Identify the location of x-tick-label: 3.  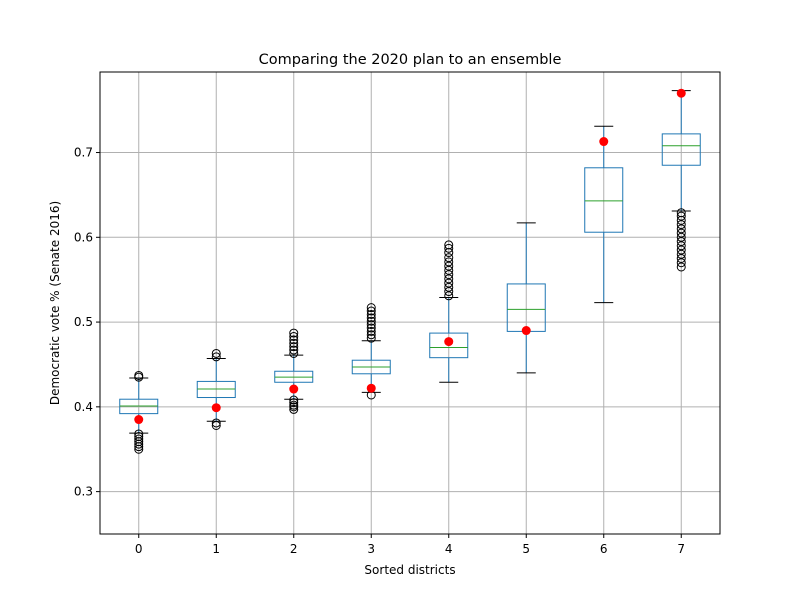
(371, 549).